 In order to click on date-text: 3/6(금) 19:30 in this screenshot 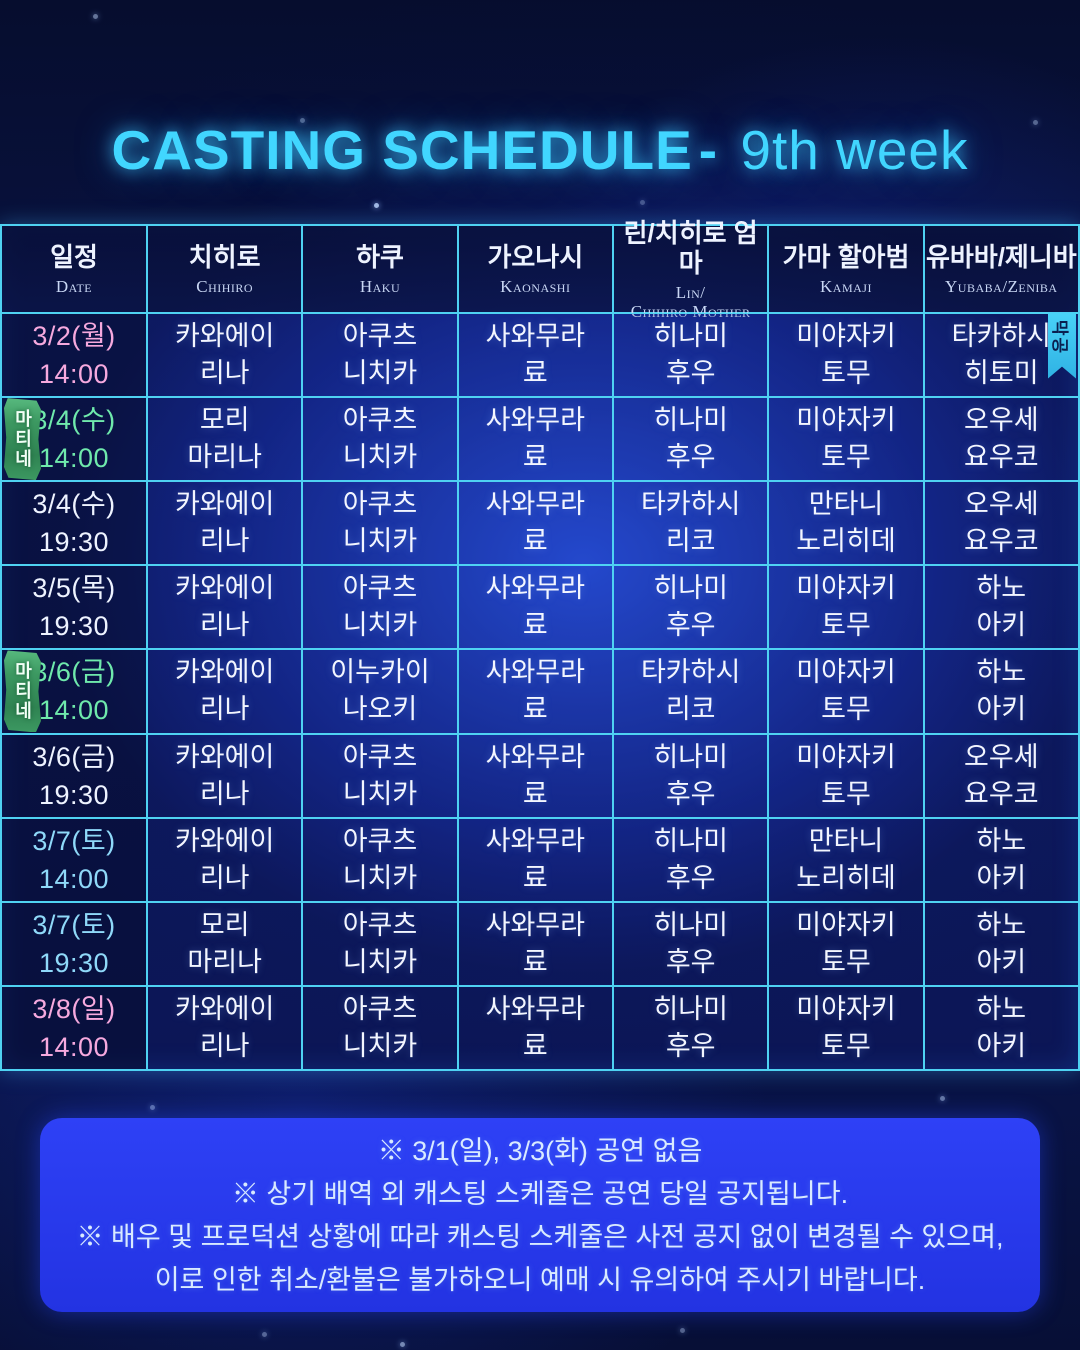, I will do `click(73, 776)`.